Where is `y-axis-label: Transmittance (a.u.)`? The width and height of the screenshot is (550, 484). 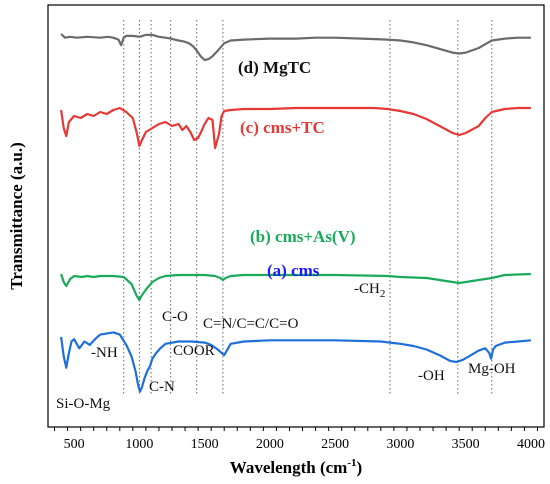
y-axis-label: Transmittance (a.u.) is located at coordinates (16, 215).